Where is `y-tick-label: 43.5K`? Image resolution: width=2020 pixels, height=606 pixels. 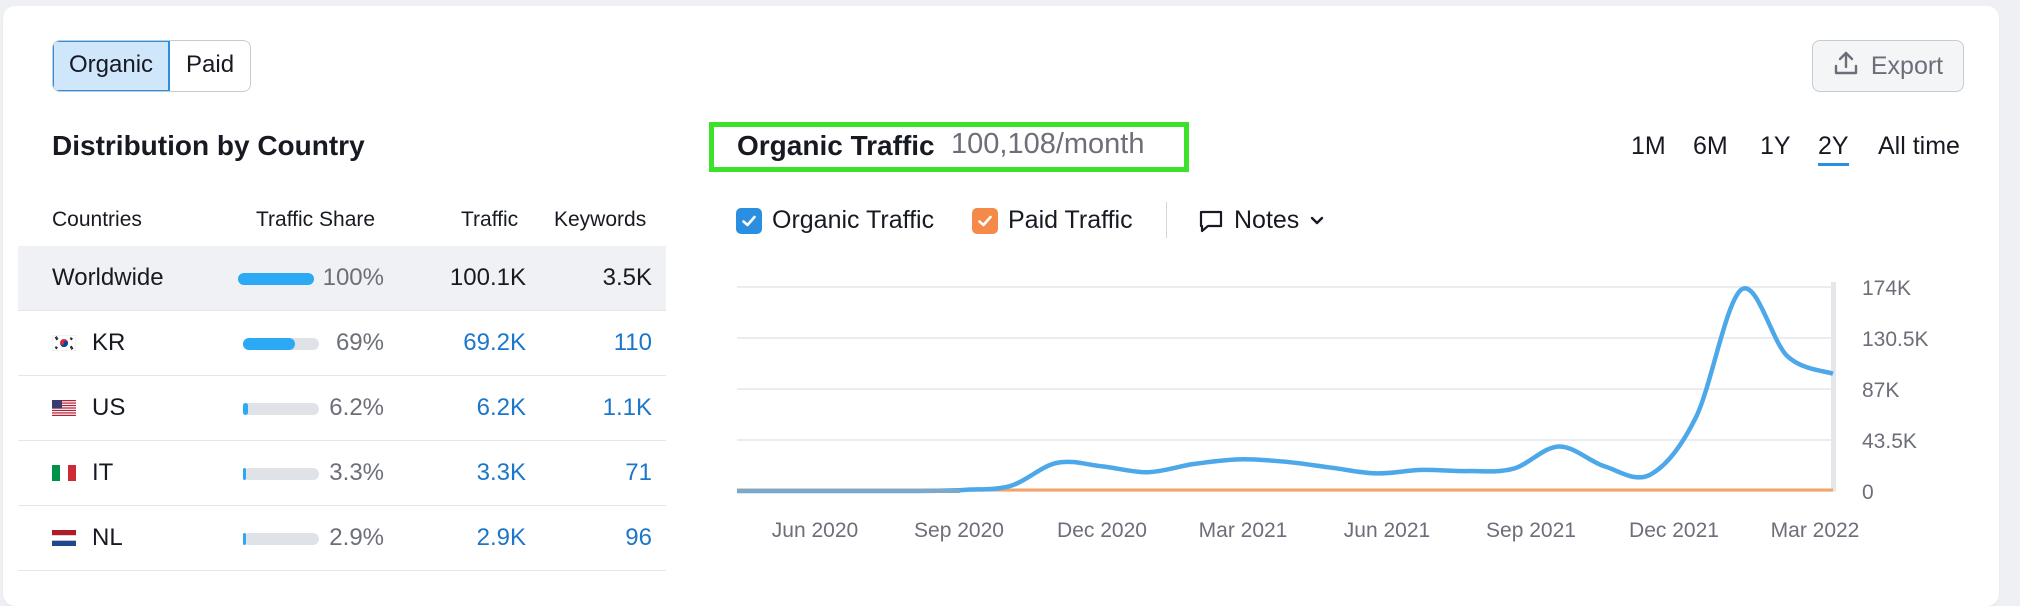
y-tick-label: 43.5K is located at coordinates (1889, 441).